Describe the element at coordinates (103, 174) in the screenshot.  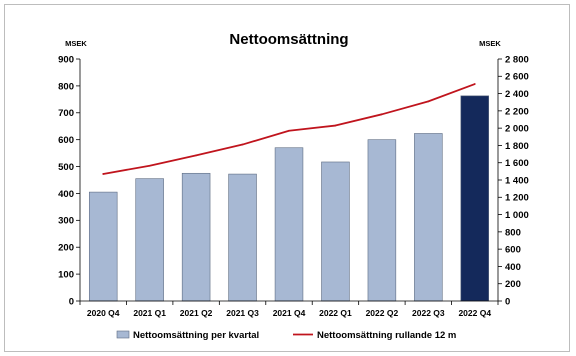
I see `line-point-2020-q4` at that location.